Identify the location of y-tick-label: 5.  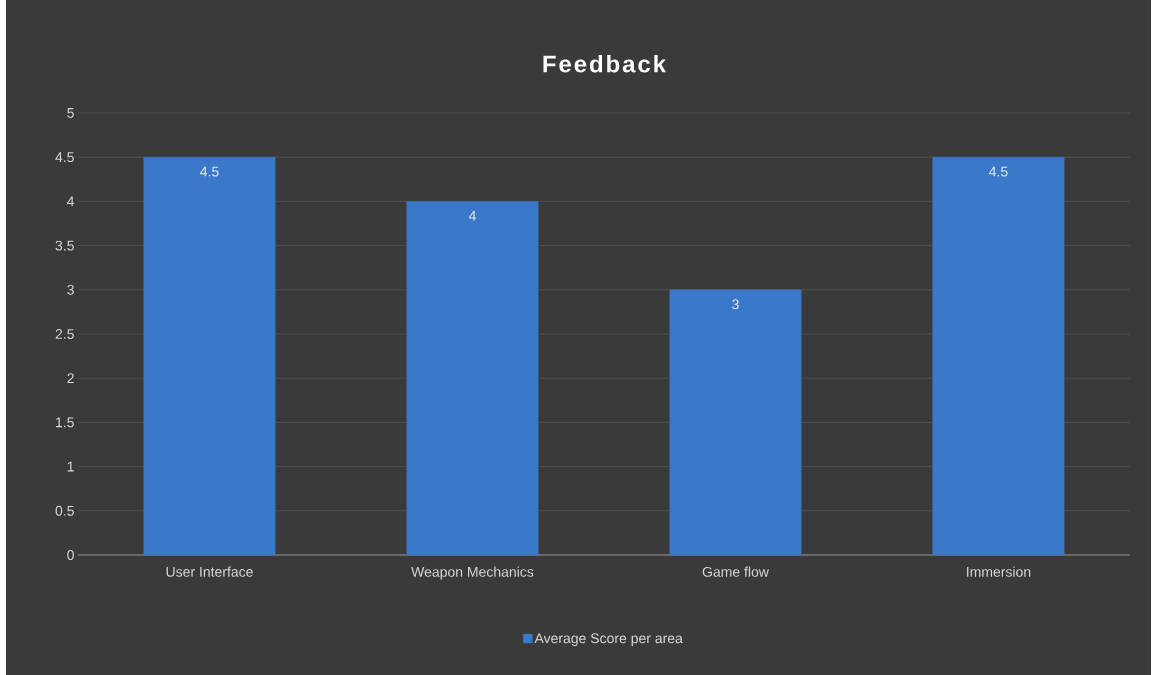
(70, 113).